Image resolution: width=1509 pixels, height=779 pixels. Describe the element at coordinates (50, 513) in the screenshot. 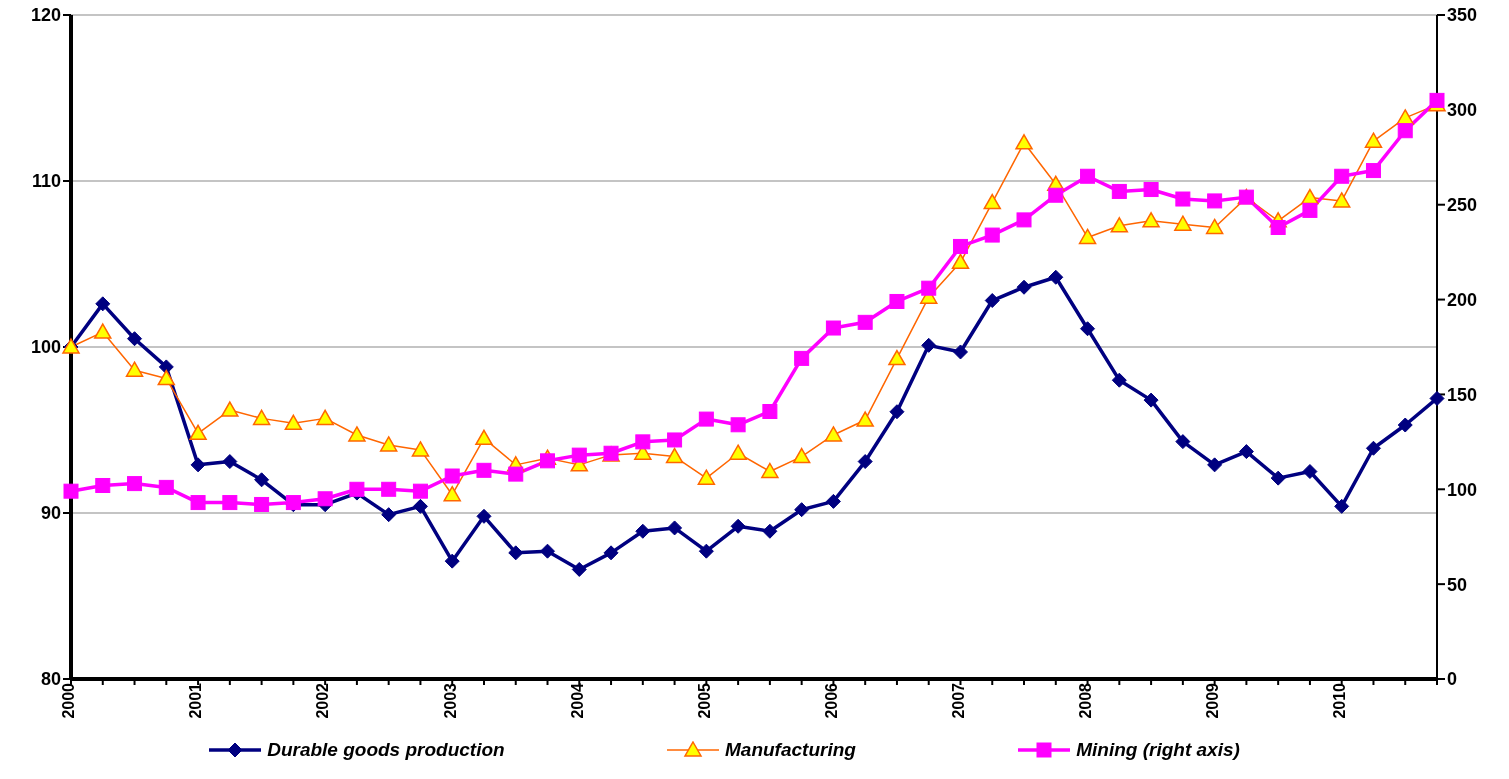

I see `y-tick-label: 90` at that location.